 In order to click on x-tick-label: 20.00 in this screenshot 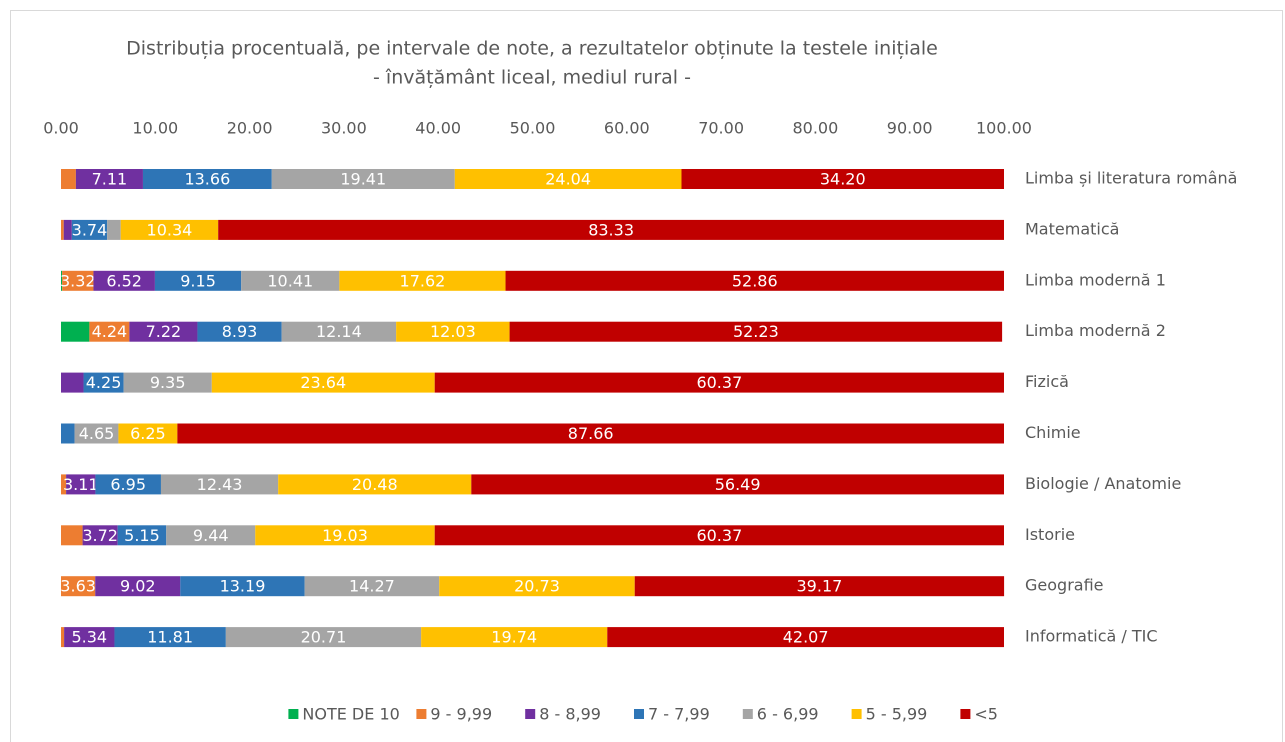, I will do `click(250, 128)`.